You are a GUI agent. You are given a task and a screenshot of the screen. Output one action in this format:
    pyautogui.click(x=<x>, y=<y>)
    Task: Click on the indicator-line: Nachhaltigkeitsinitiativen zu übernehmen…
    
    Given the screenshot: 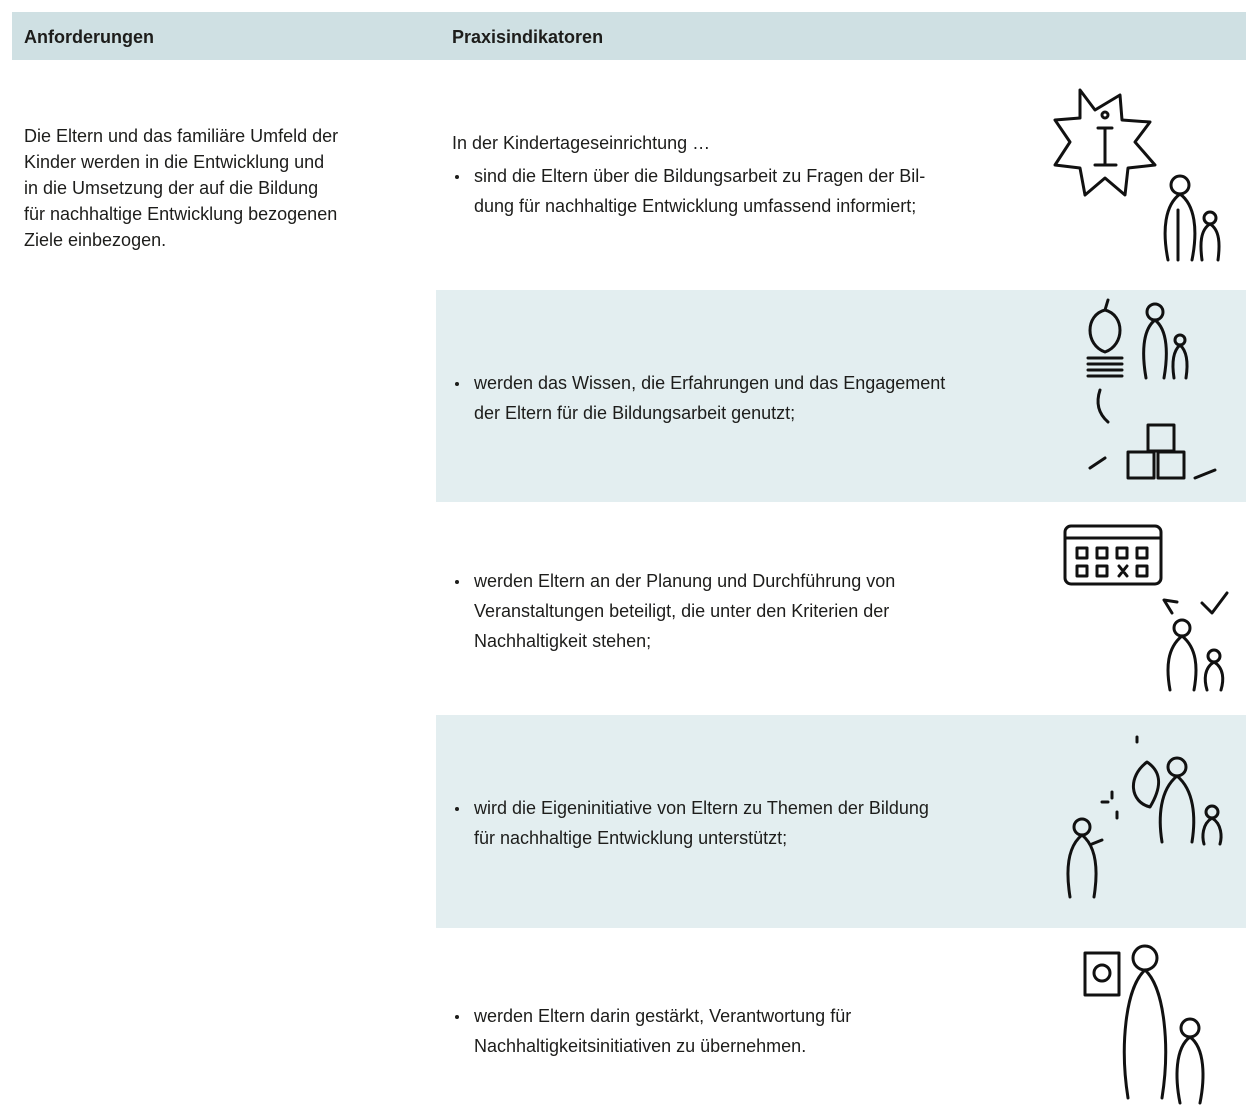 What is the action you would take?
    pyautogui.click(x=640, y=1046)
    